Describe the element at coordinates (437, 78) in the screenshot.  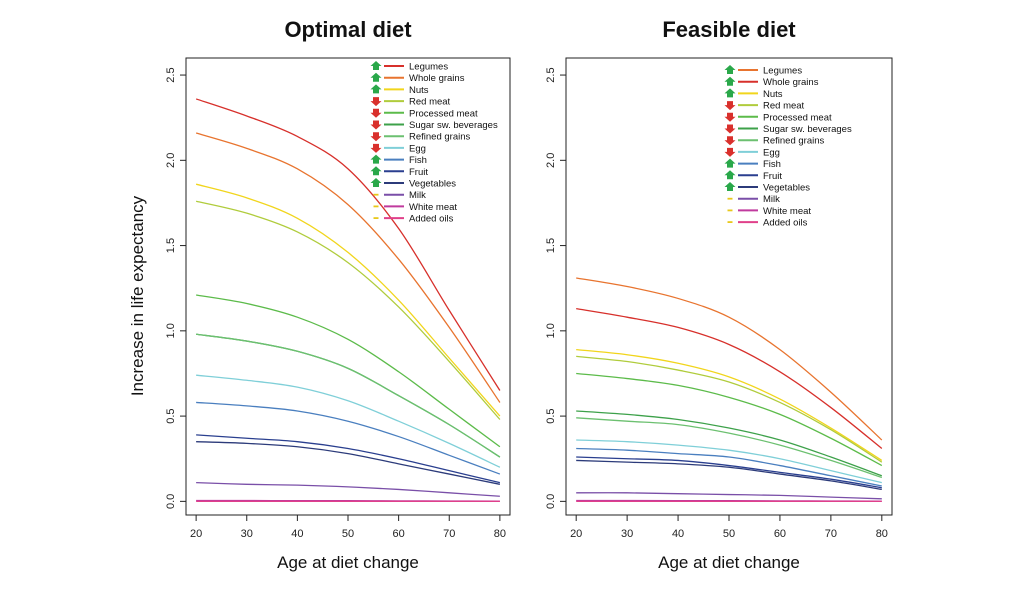
I see `legend-label: Whole grains` at that location.